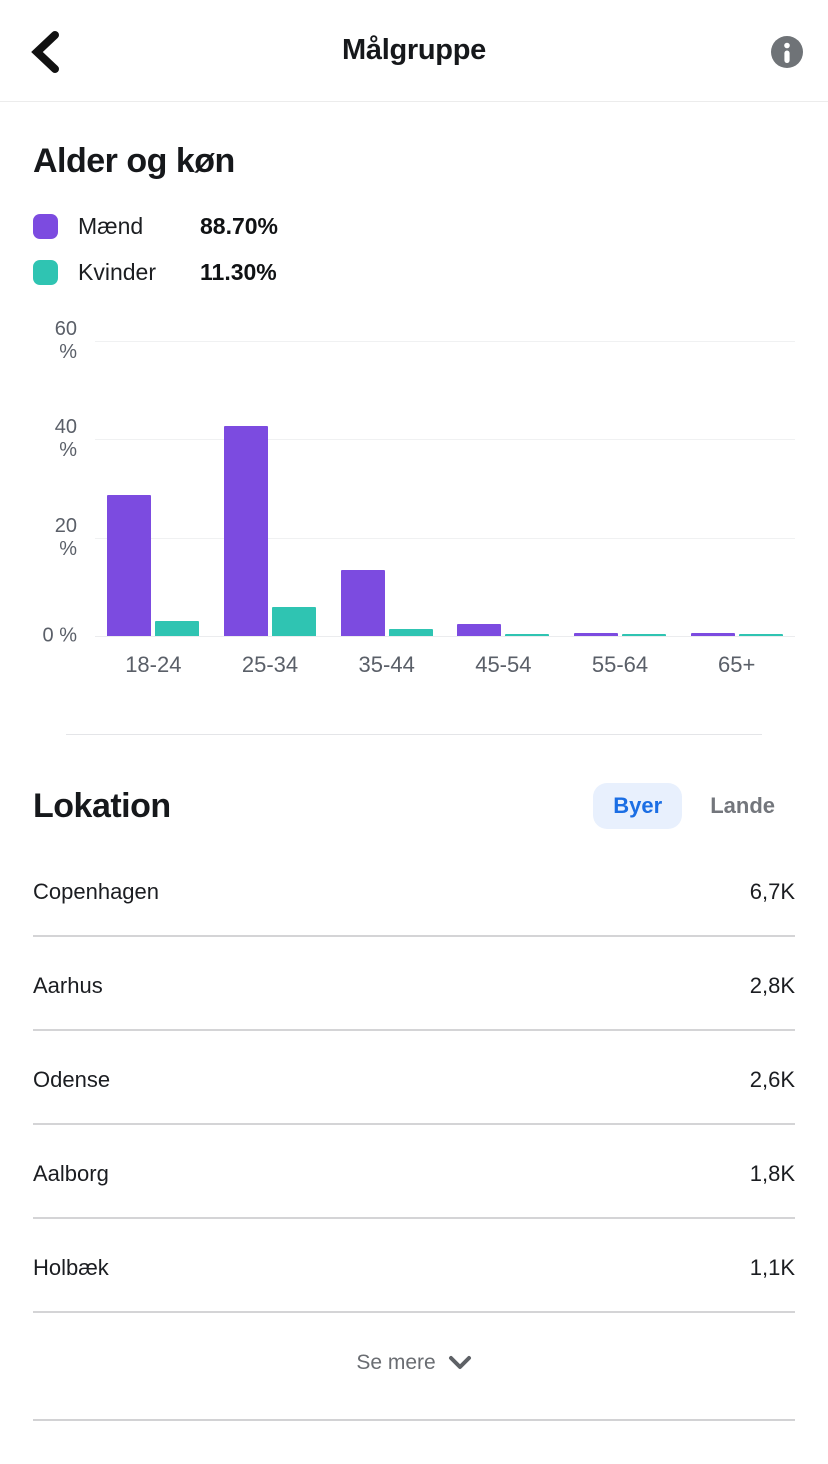  I want to click on bar-mænd-65+, so click(712, 634).